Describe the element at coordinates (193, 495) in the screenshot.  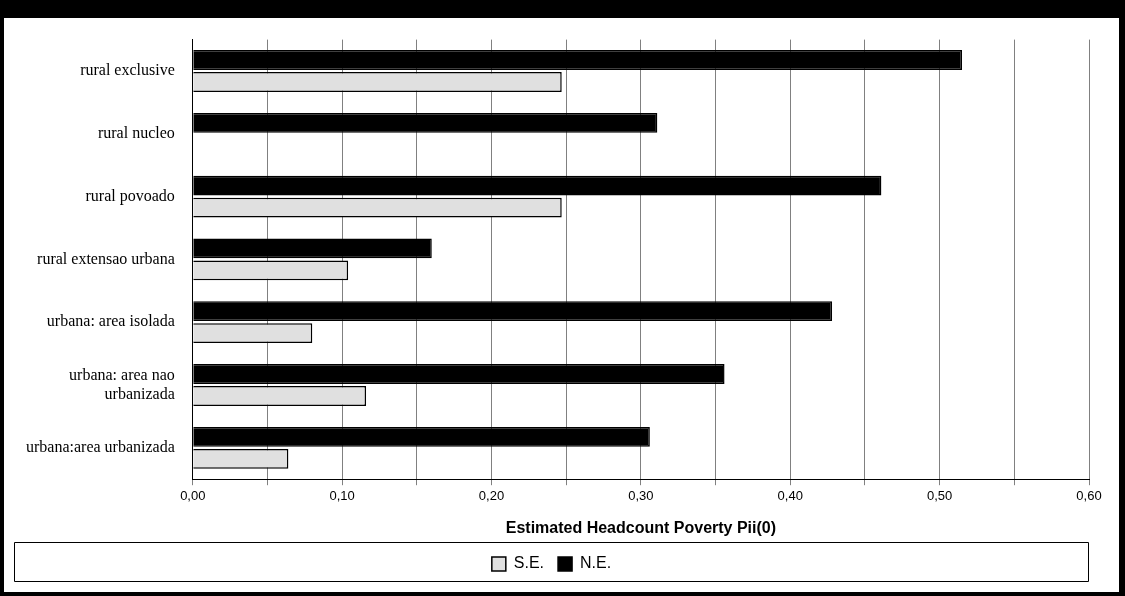
I see `x-tick-label: 0,00` at that location.